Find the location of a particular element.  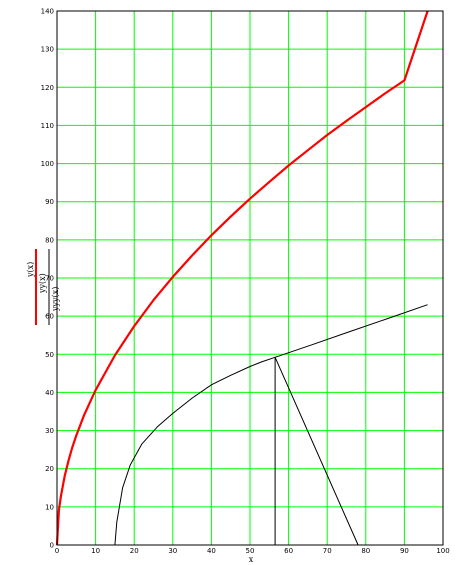

y-tick-label: 60 is located at coordinates (49, 317).